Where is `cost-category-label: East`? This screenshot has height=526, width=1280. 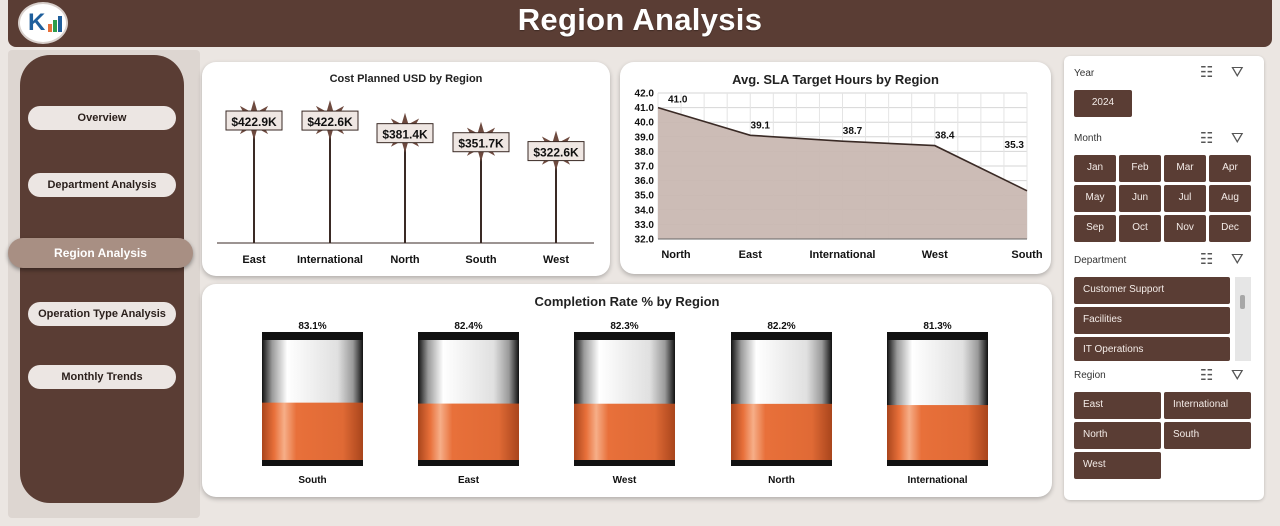
cost-category-label: East is located at coordinates (254, 260).